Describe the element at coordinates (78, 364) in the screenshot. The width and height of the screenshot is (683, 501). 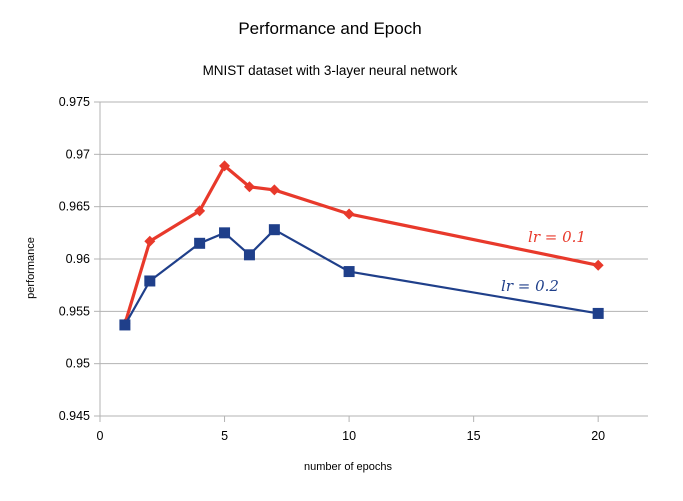
I see `y-tick-label: 0.95` at that location.